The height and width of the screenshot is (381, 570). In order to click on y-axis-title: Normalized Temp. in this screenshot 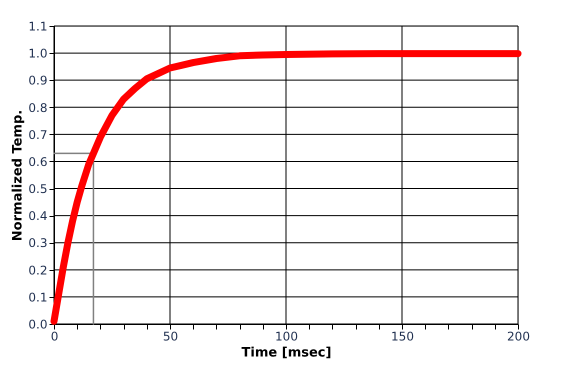, I will do `click(18, 176)`.